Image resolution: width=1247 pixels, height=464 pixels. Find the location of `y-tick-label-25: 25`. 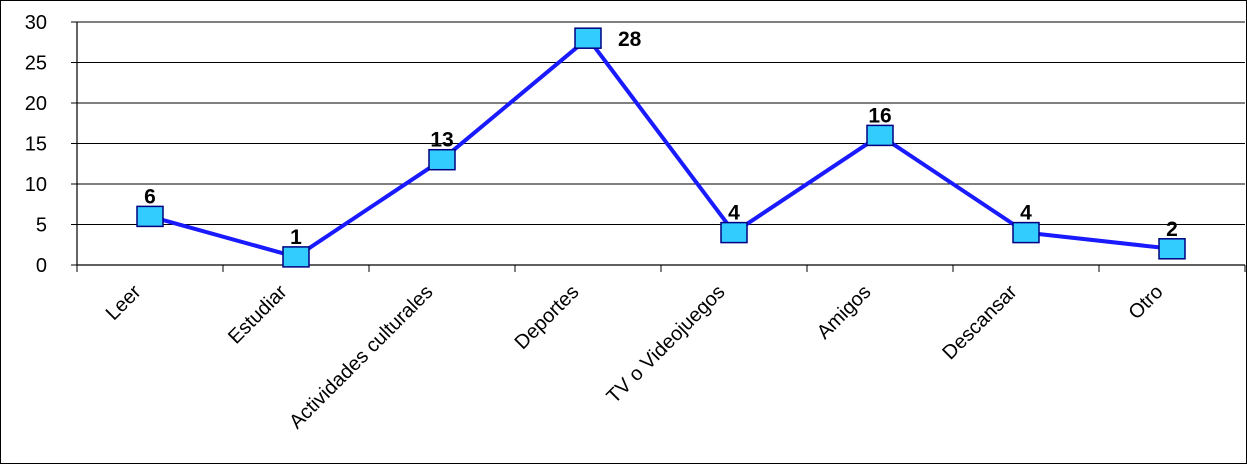

y-tick-label-25: 25 is located at coordinates (36, 64).